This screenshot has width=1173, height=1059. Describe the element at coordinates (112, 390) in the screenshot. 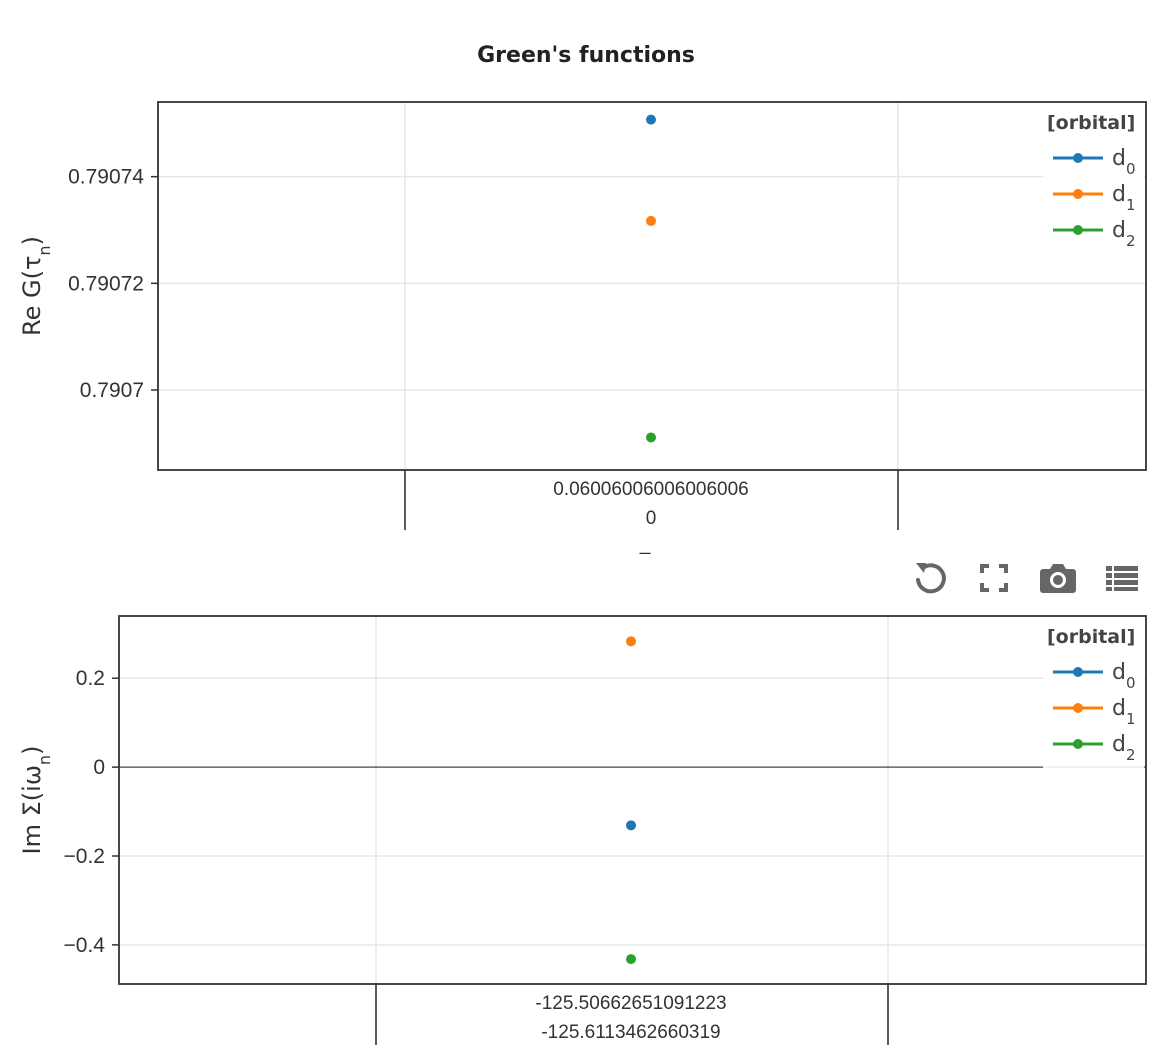

I see `y-tick-label: 0.7907` at that location.